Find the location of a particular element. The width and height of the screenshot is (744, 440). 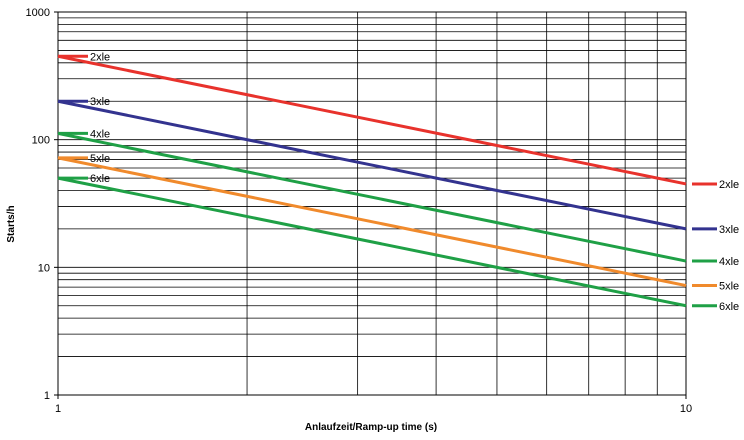

left-label-2xle: 2xle is located at coordinates (100, 57).